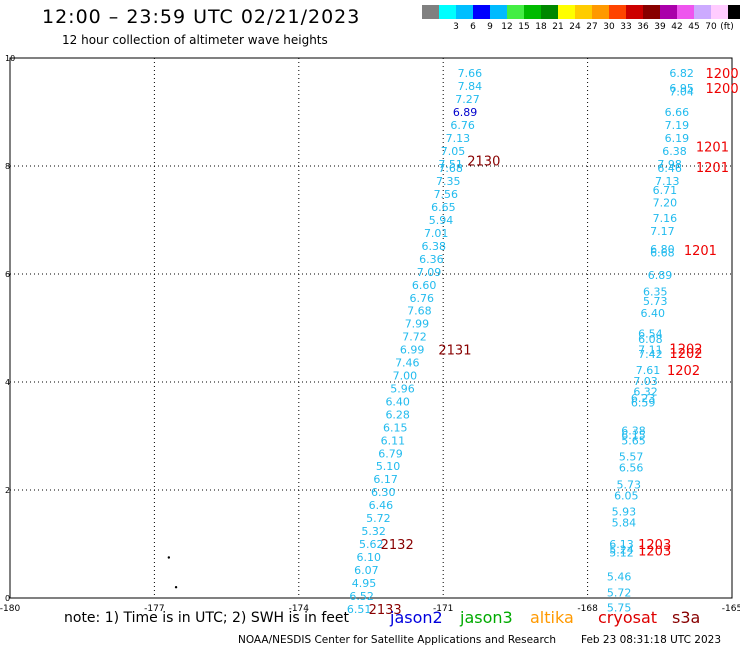 The width and height of the screenshot is (740, 650). Describe the element at coordinates (154, 609) in the screenshot. I see `x-tick-label: -177` at that location.